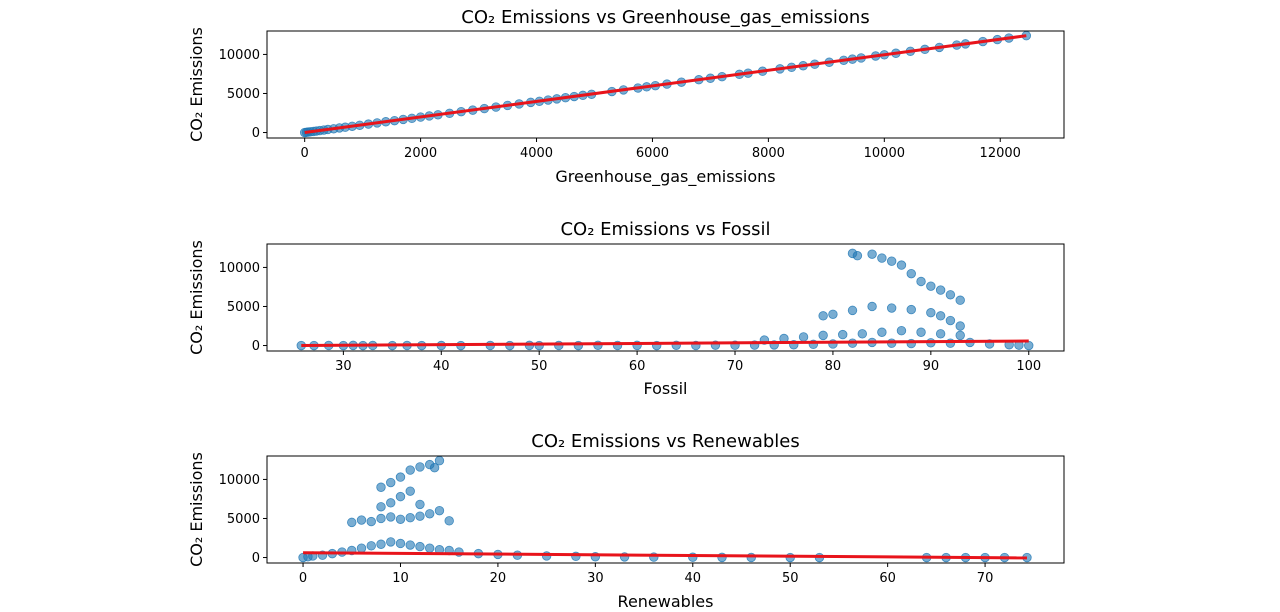 This screenshot has height=612, width=1280. I want to click on x-tick-label: 20, so click(498, 578).